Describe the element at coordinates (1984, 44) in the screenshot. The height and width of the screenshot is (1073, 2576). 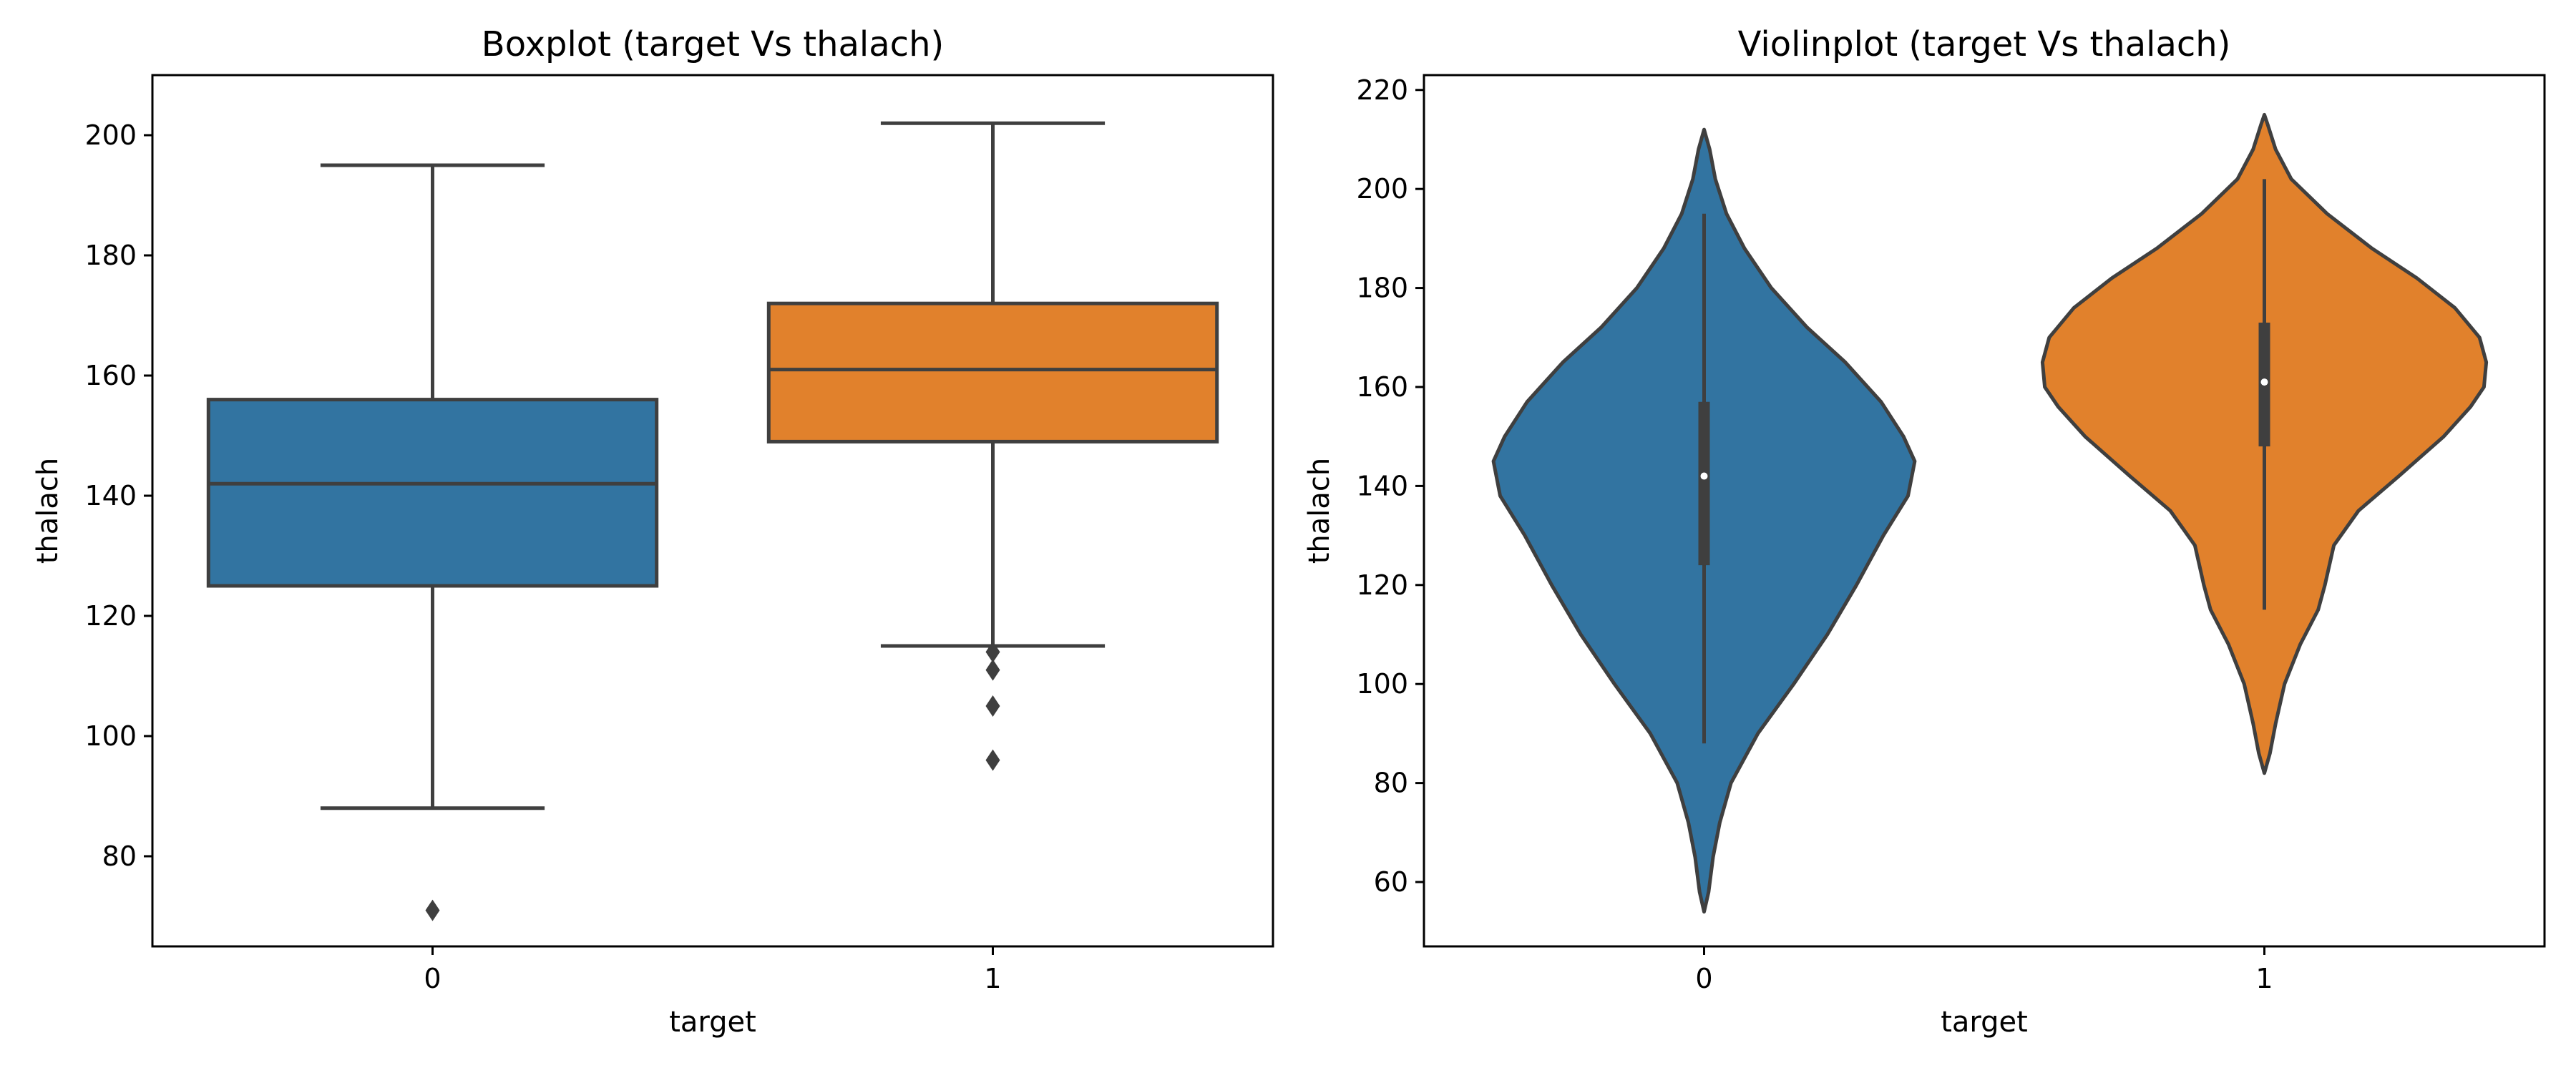
I see `violinplot-title: Violinplot (target Vs thalach)` at that location.